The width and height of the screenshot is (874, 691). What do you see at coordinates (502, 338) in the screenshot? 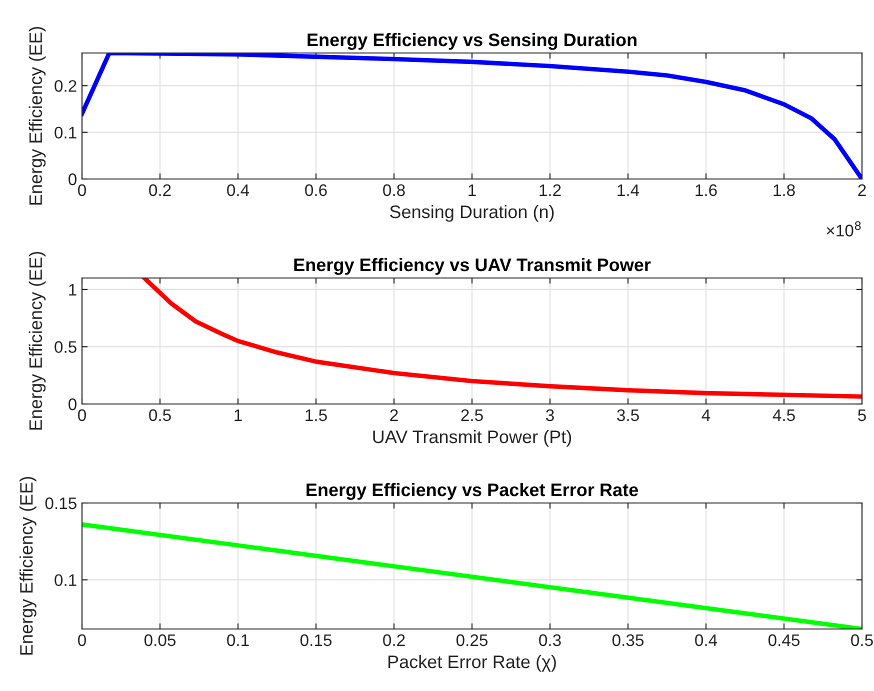
I see `line-series` at bounding box center [502, 338].